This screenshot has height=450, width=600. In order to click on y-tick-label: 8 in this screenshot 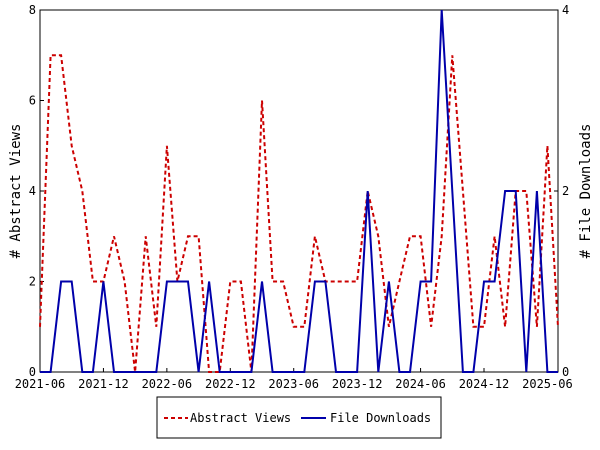, I will do `click(32, 10)`.